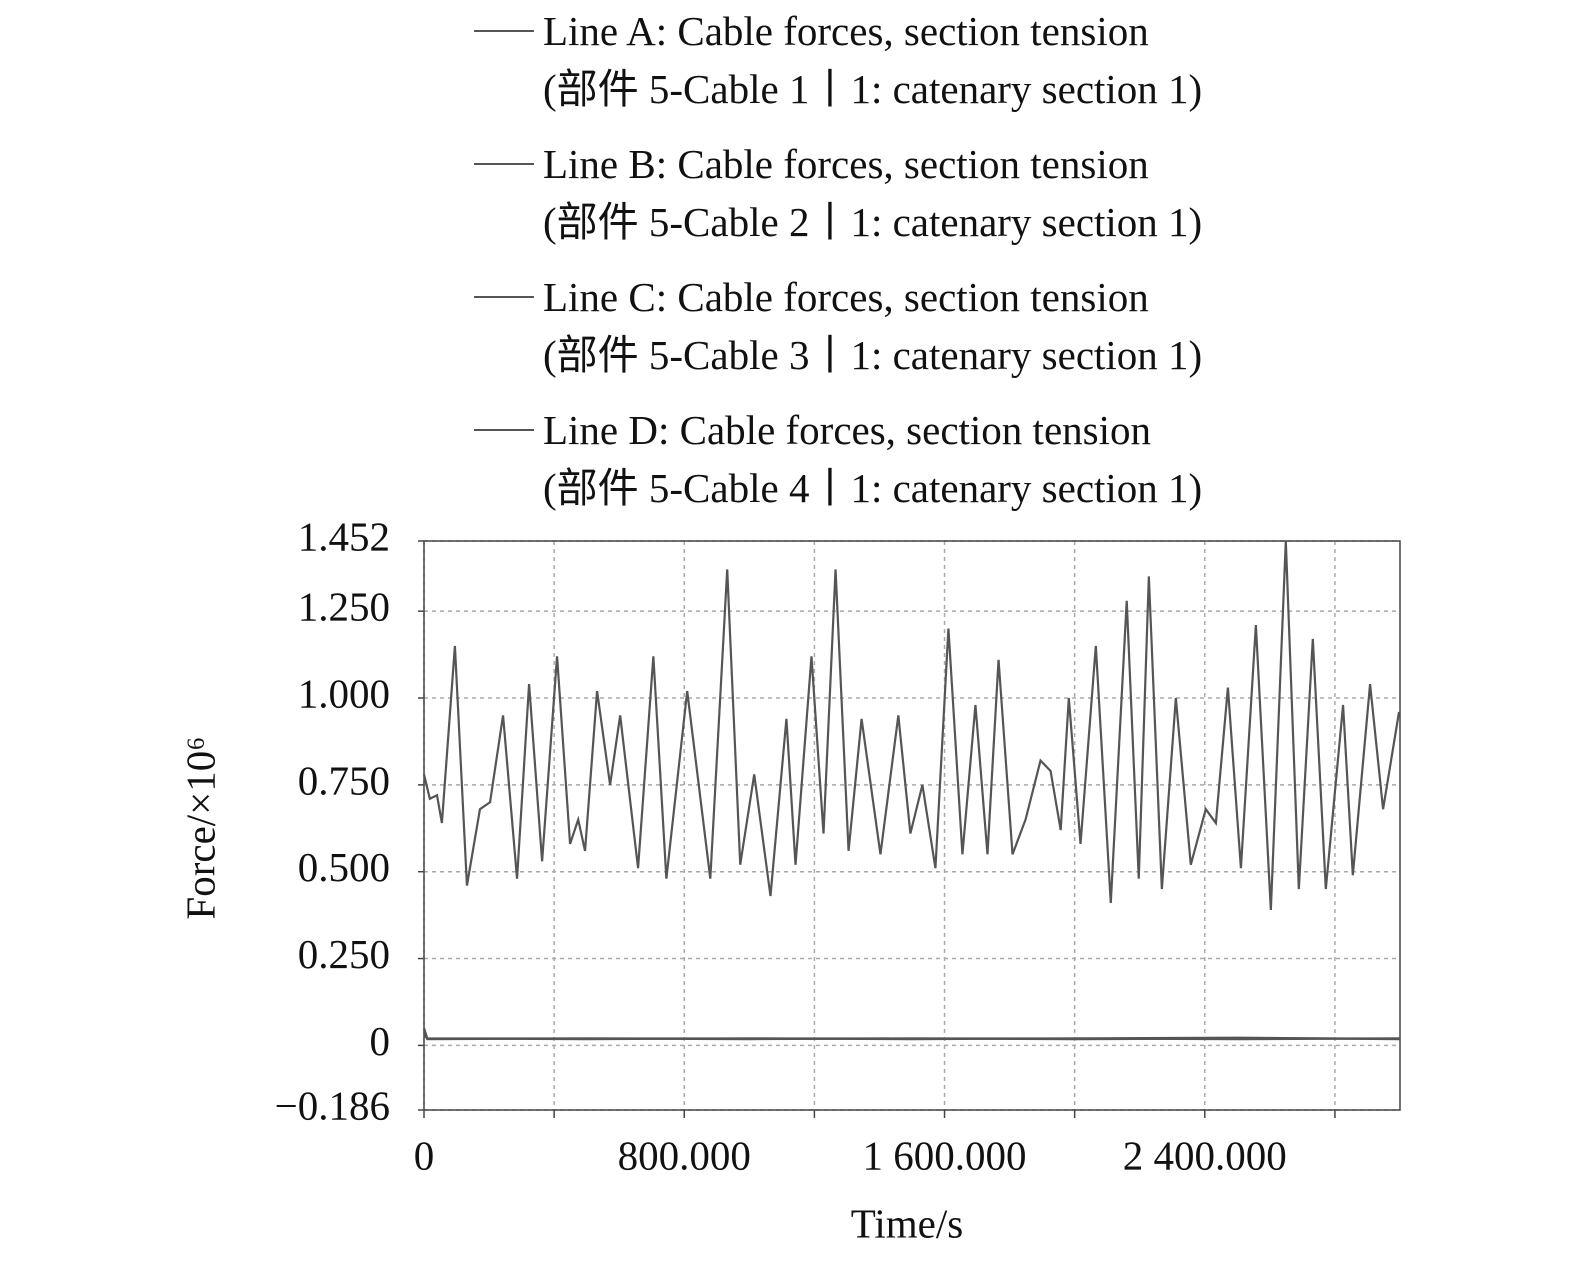 The image size is (1575, 1264). Describe the element at coordinates (912, 1037) in the screenshot. I see `data-line` at that location.